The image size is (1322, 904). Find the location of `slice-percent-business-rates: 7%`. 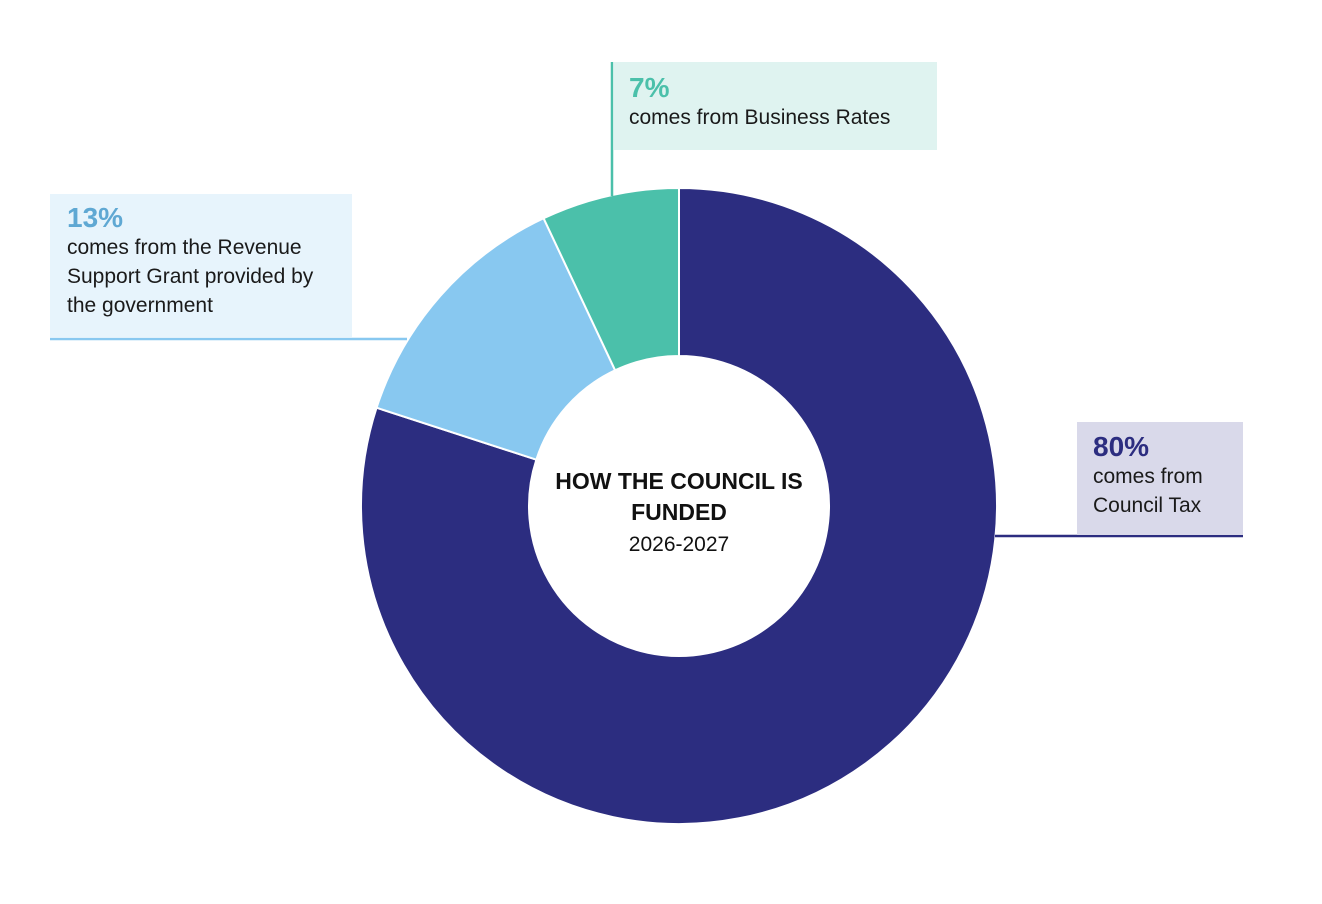

slice-percent-business-rates: 7% is located at coordinates (649, 87).